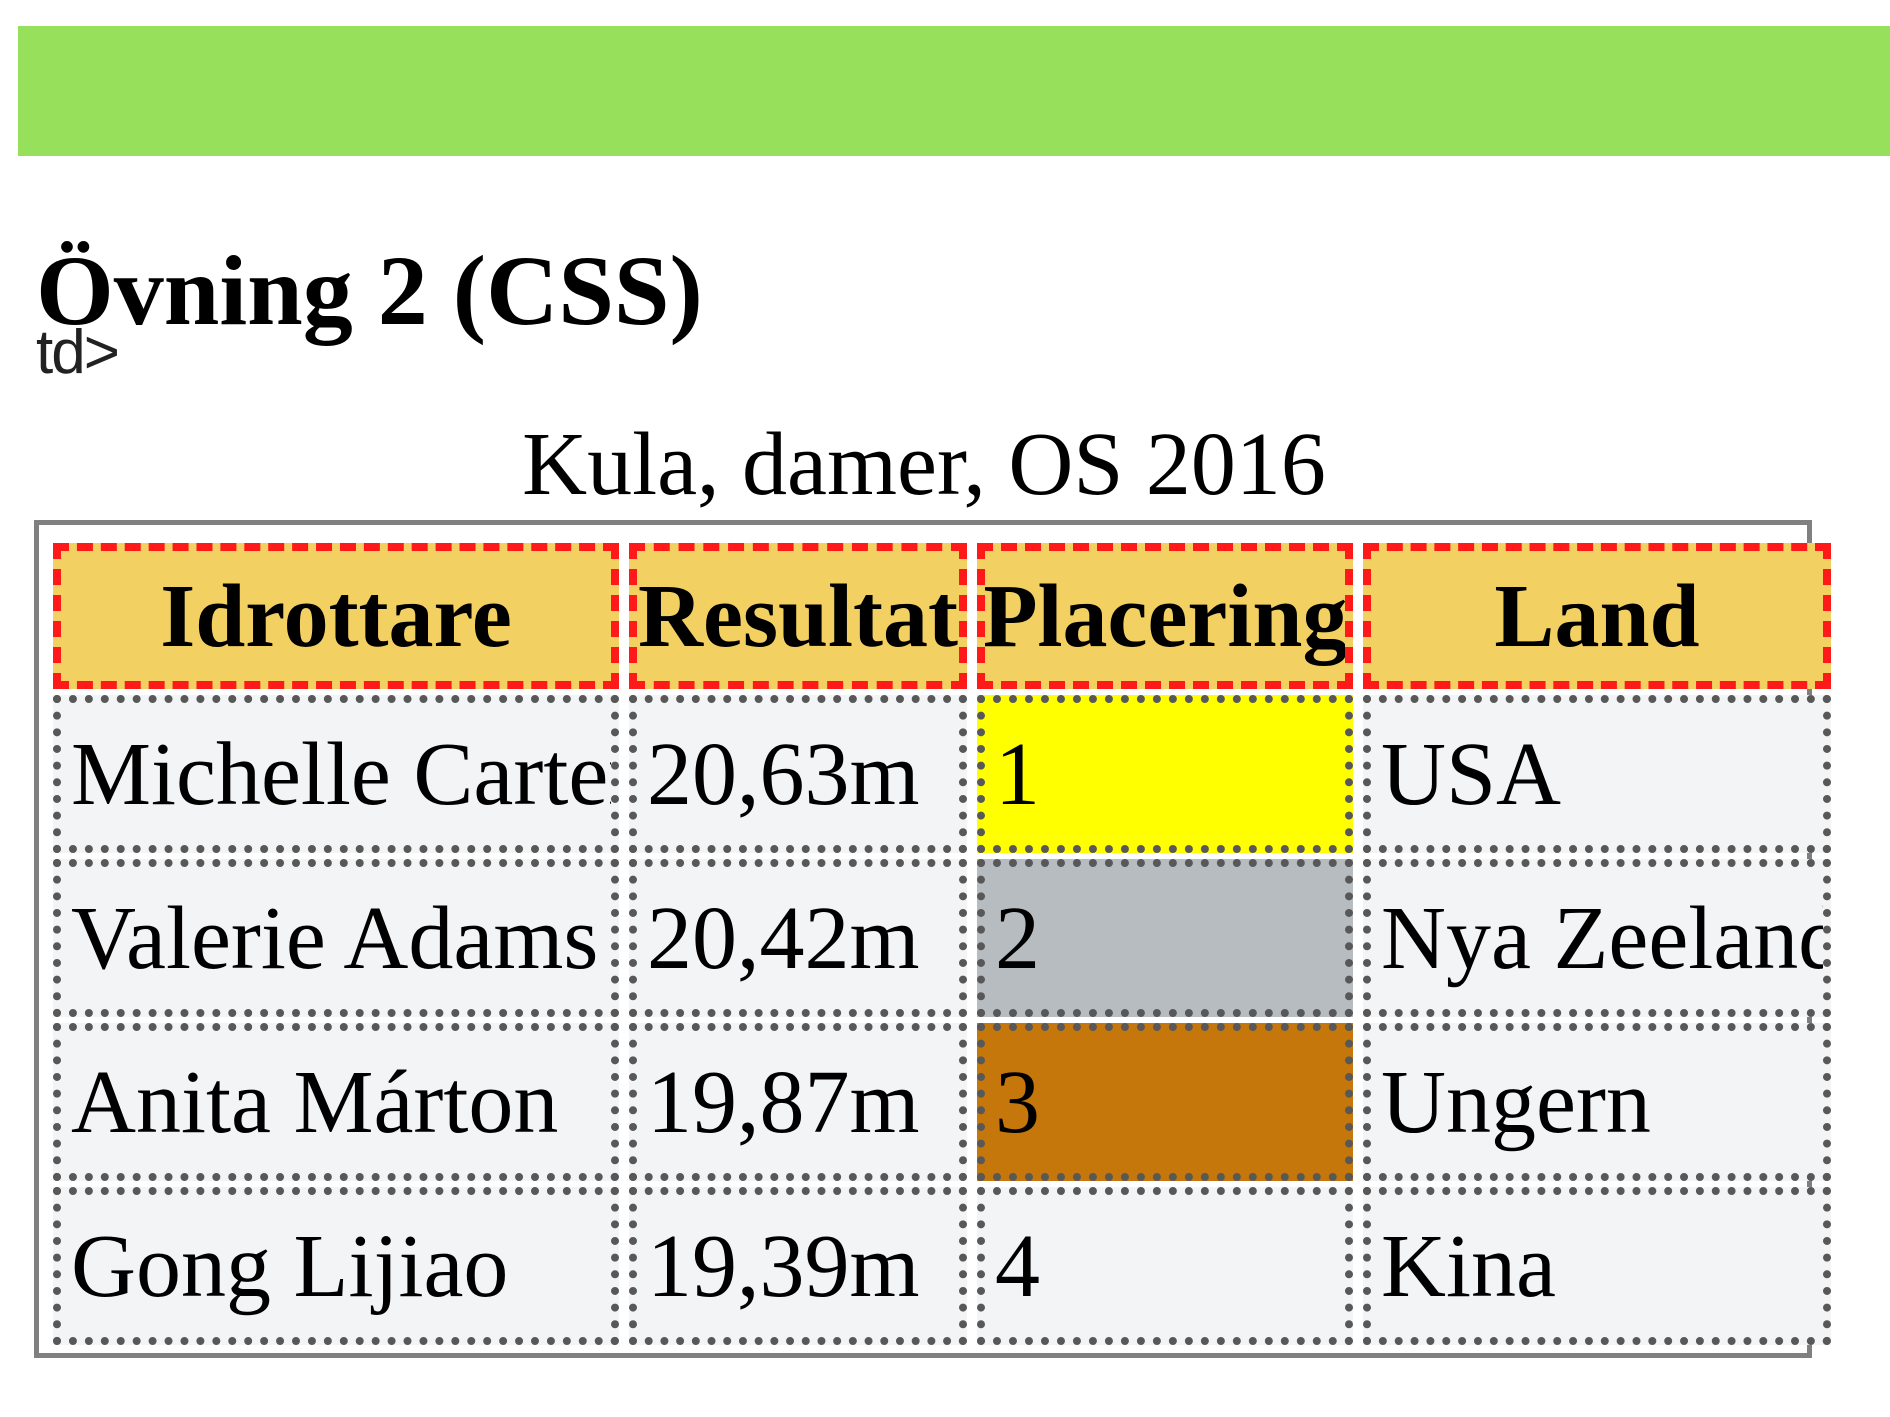  I want to click on cell-athlete: Michelle Carter, so click(336, 774).